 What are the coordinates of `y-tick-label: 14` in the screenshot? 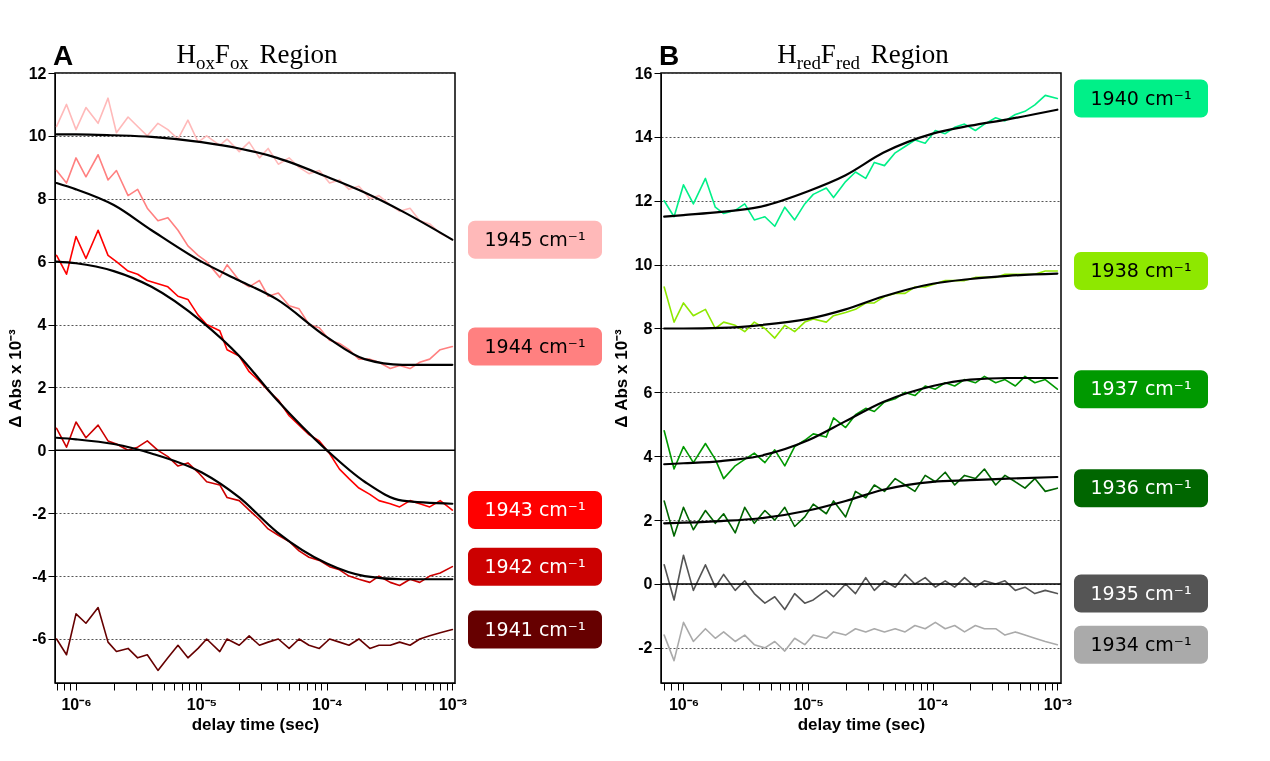 It's located at (643, 137).